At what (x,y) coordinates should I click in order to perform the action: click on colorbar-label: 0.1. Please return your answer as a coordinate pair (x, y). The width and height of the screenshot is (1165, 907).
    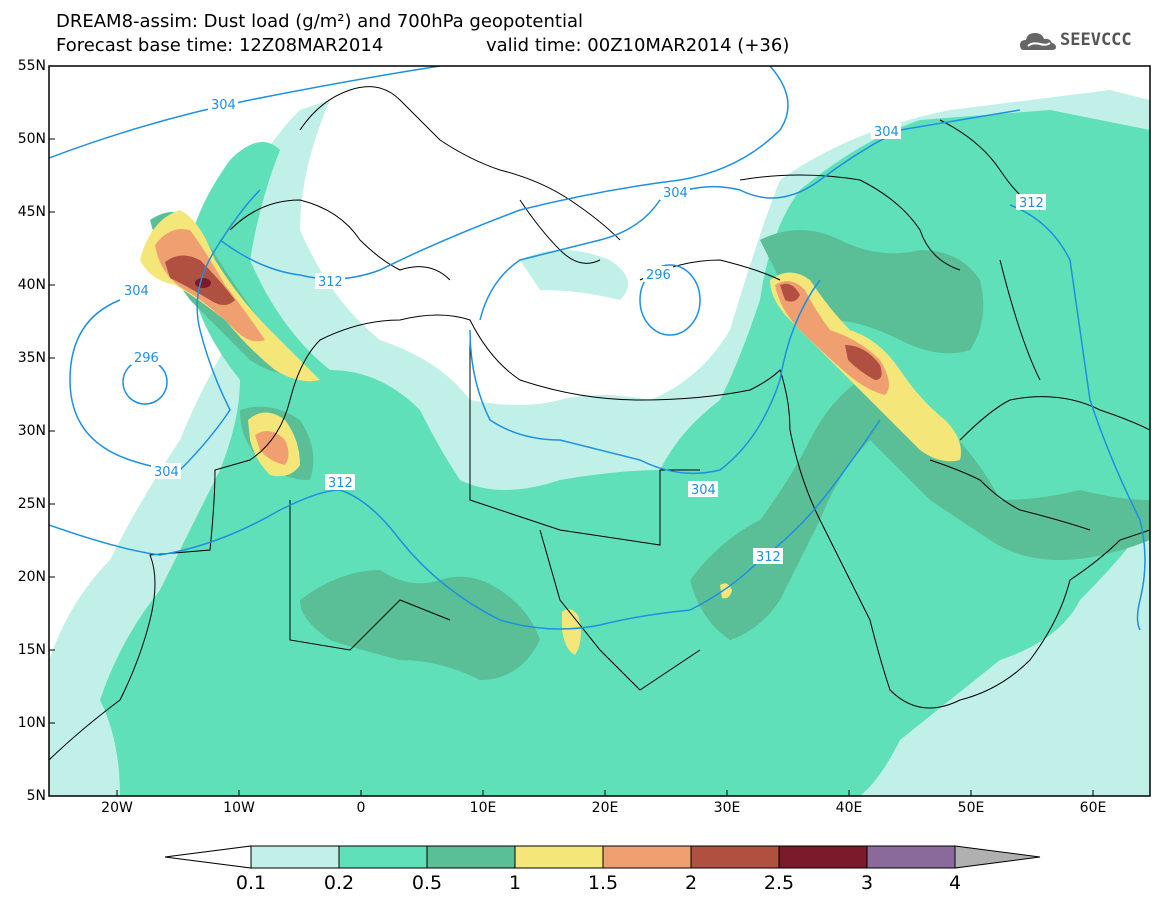
    Looking at the image, I should click on (251, 883).